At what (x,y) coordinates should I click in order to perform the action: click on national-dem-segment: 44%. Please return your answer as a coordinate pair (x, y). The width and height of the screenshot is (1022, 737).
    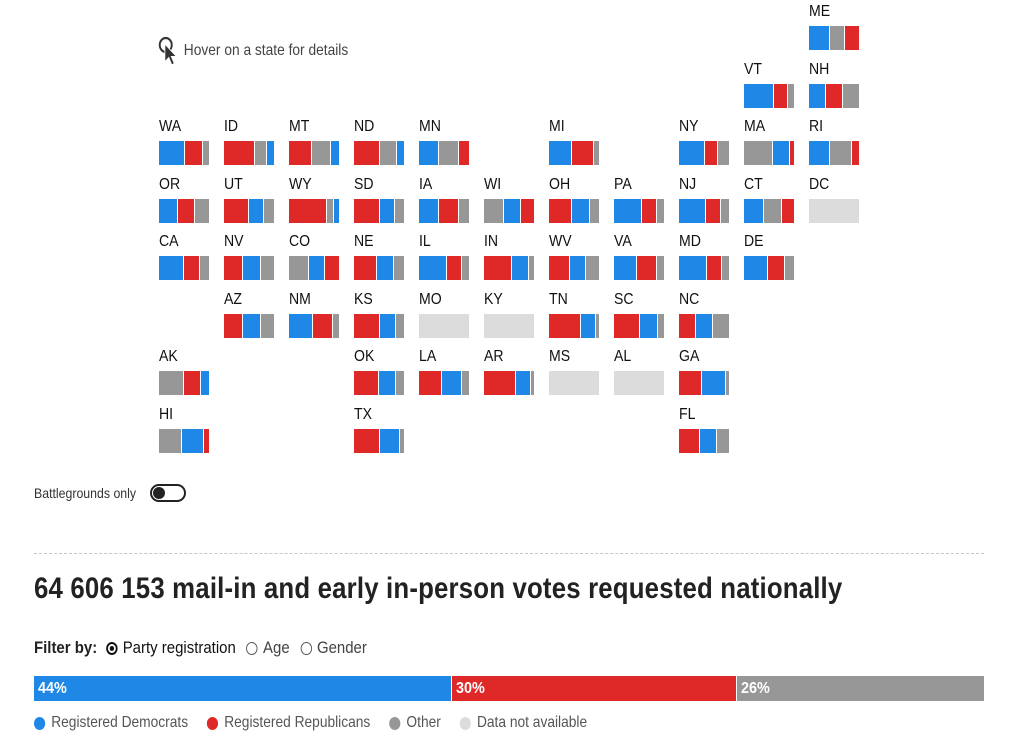
    Looking at the image, I should click on (243, 688).